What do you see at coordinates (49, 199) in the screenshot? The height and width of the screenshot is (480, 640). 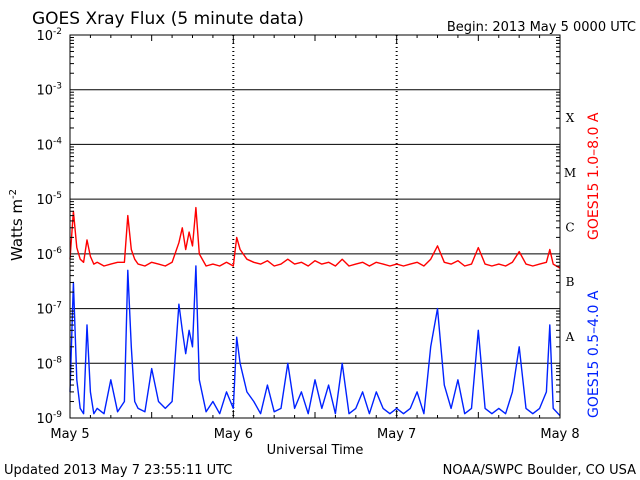 I see `y-tick-label: 10⁻⁵` at bounding box center [49, 199].